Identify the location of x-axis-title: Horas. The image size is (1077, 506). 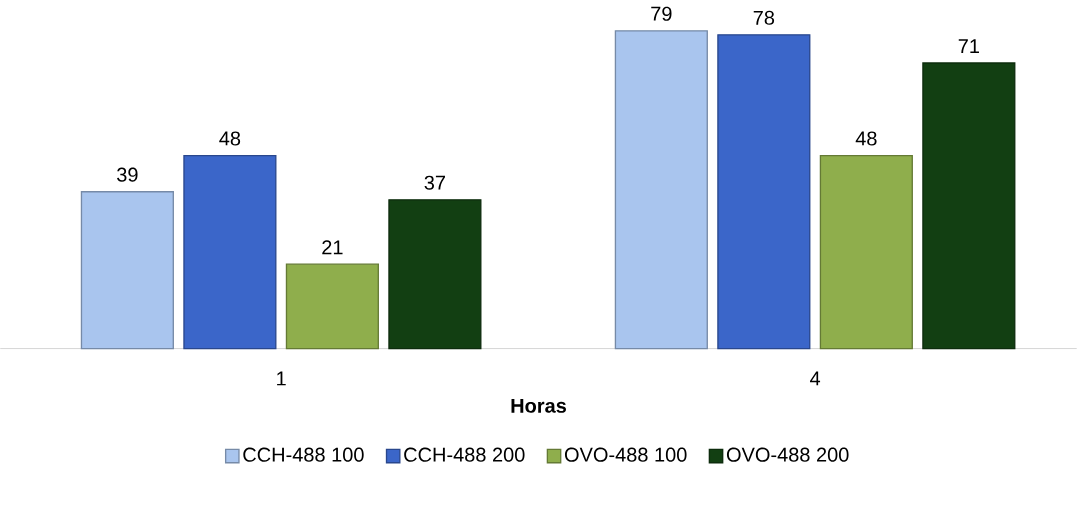
(538, 405).